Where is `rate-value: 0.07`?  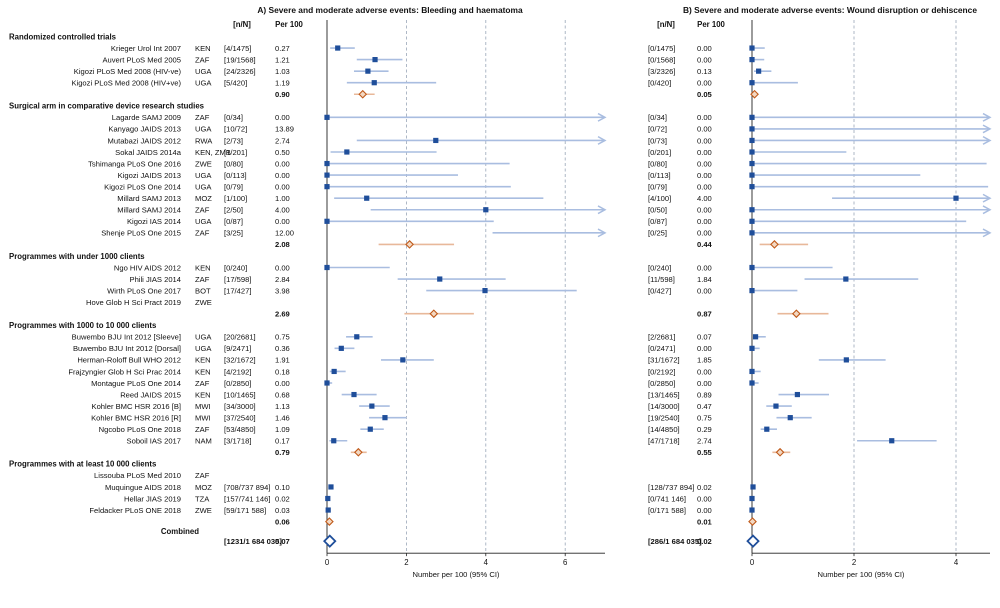 rate-value: 0.07 is located at coordinates (282, 541).